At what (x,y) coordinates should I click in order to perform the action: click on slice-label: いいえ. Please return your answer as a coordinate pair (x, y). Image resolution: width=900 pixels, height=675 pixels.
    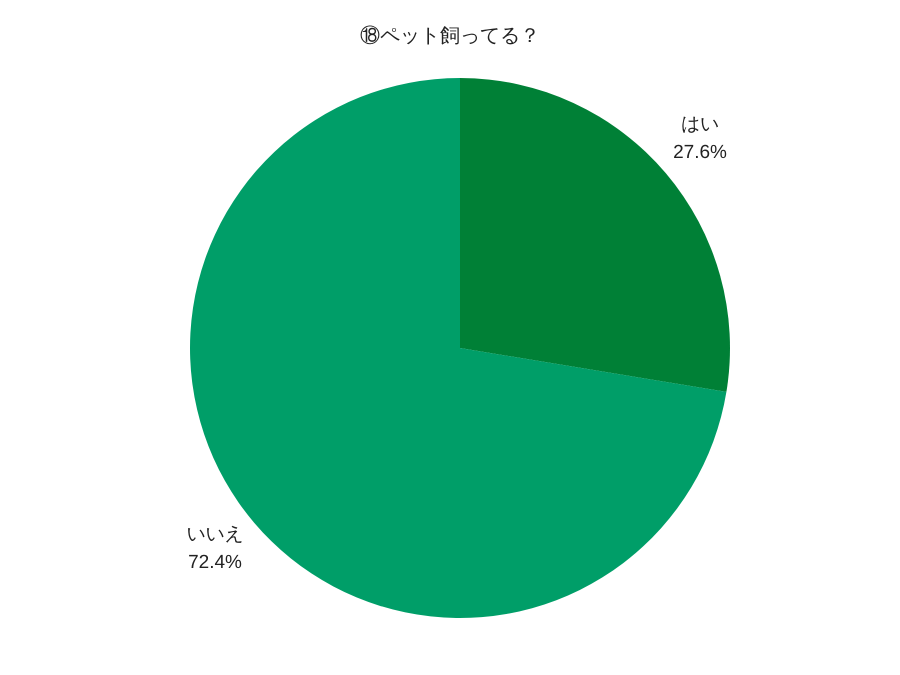
    Looking at the image, I should click on (215, 534).